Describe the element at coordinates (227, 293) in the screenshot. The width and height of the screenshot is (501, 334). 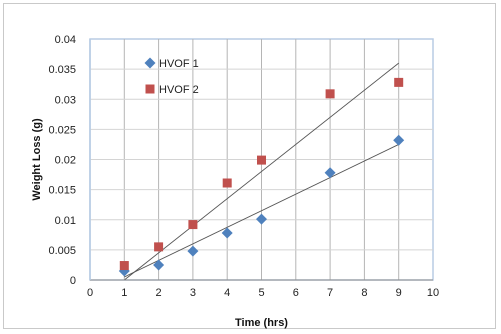
I see `x-tick-label: 4` at that location.